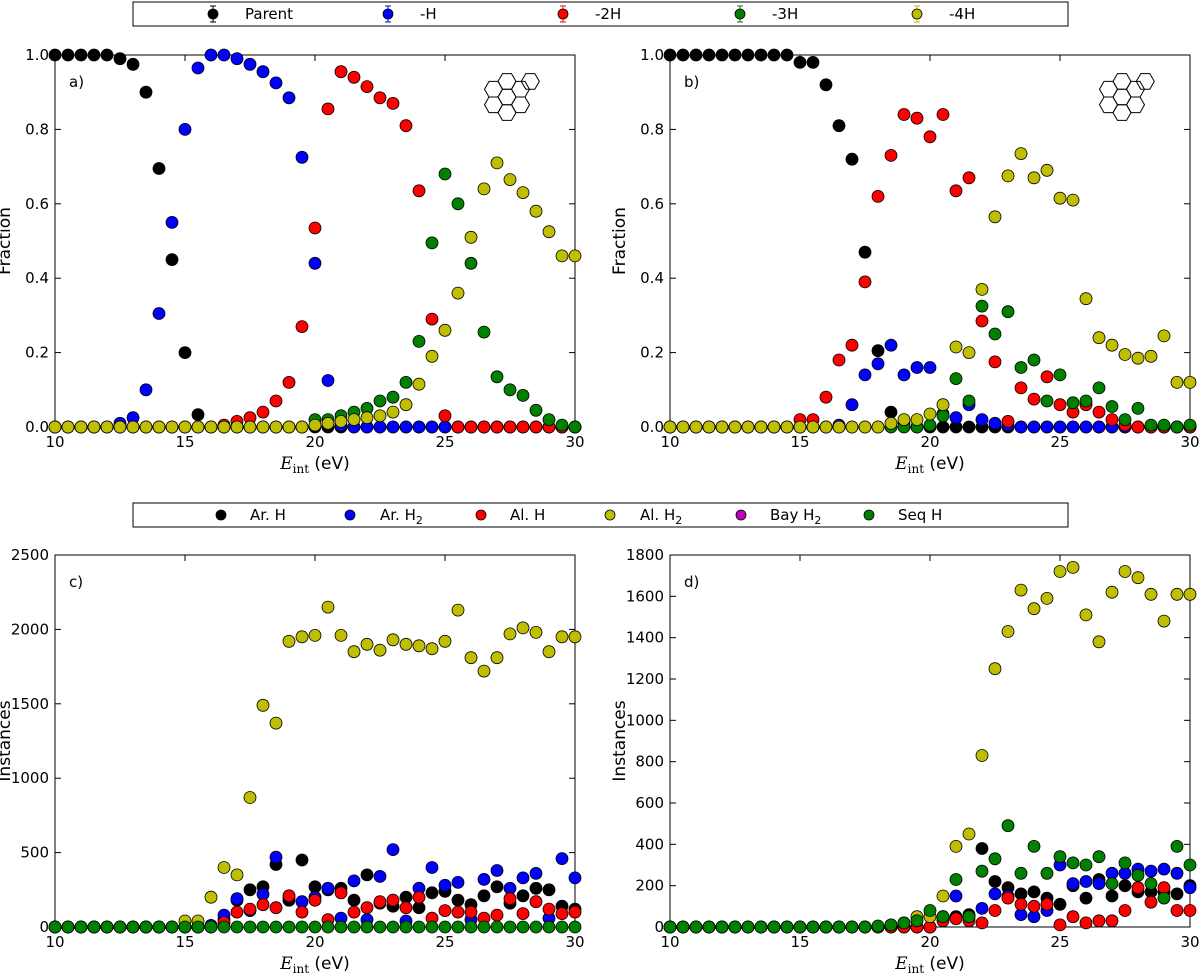 This screenshot has width=1200, height=973. I want to click on panel-label: c), so click(76, 582).